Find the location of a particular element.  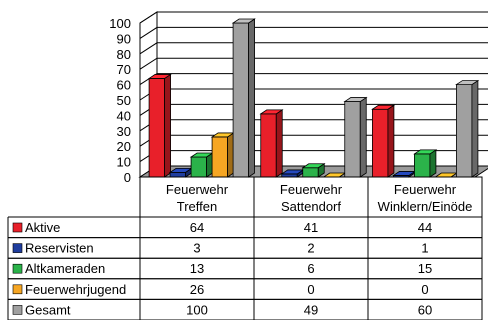

legend-label: Reservisten is located at coordinates (59, 248).